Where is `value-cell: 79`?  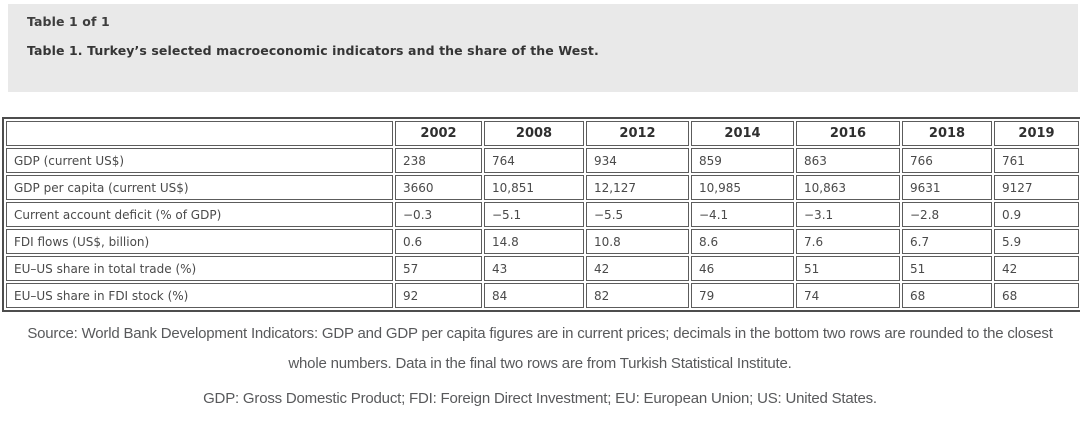 value-cell: 79 is located at coordinates (742, 295).